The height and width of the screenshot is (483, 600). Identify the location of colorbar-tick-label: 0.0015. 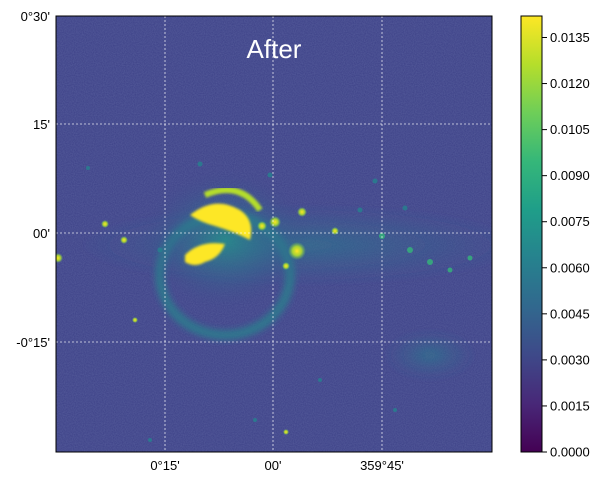
(570, 405).